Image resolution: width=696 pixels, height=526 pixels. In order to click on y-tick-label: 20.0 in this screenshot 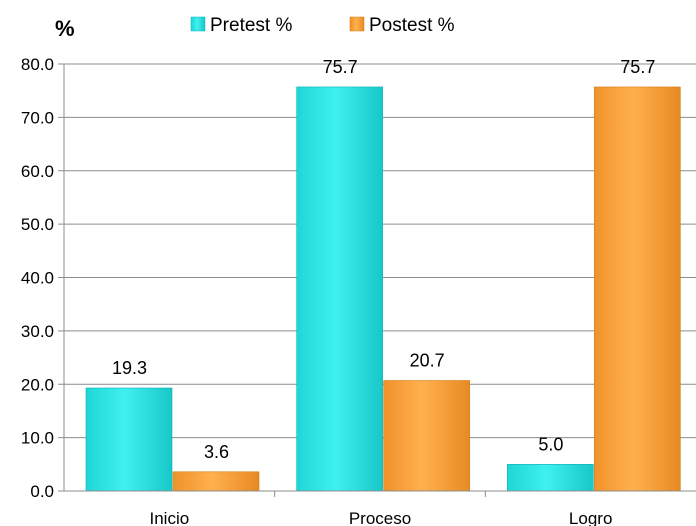, I will do `click(37, 384)`.